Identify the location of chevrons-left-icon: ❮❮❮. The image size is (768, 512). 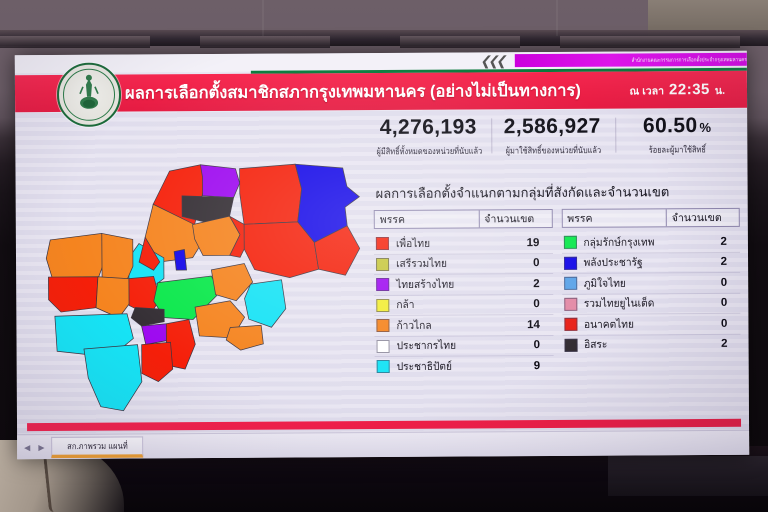
(493, 61).